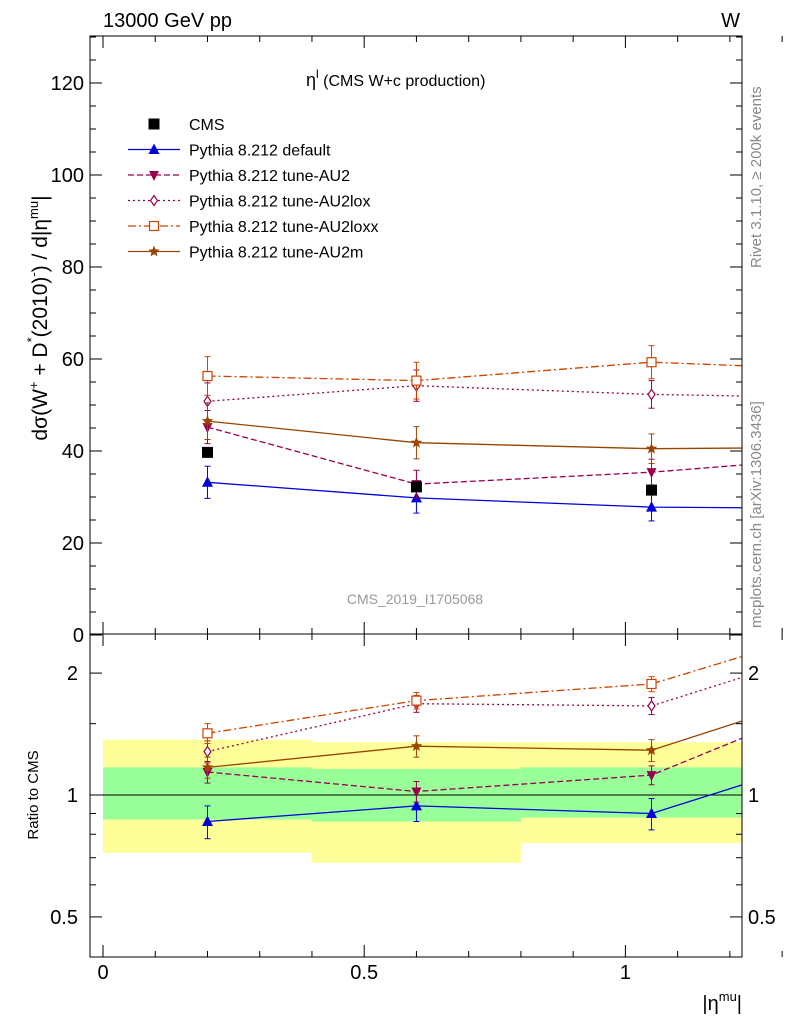 The image size is (786, 1024). Describe the element at coordinates (317, 74) in the screenshot. I see `main-title-sup: l` at that location.